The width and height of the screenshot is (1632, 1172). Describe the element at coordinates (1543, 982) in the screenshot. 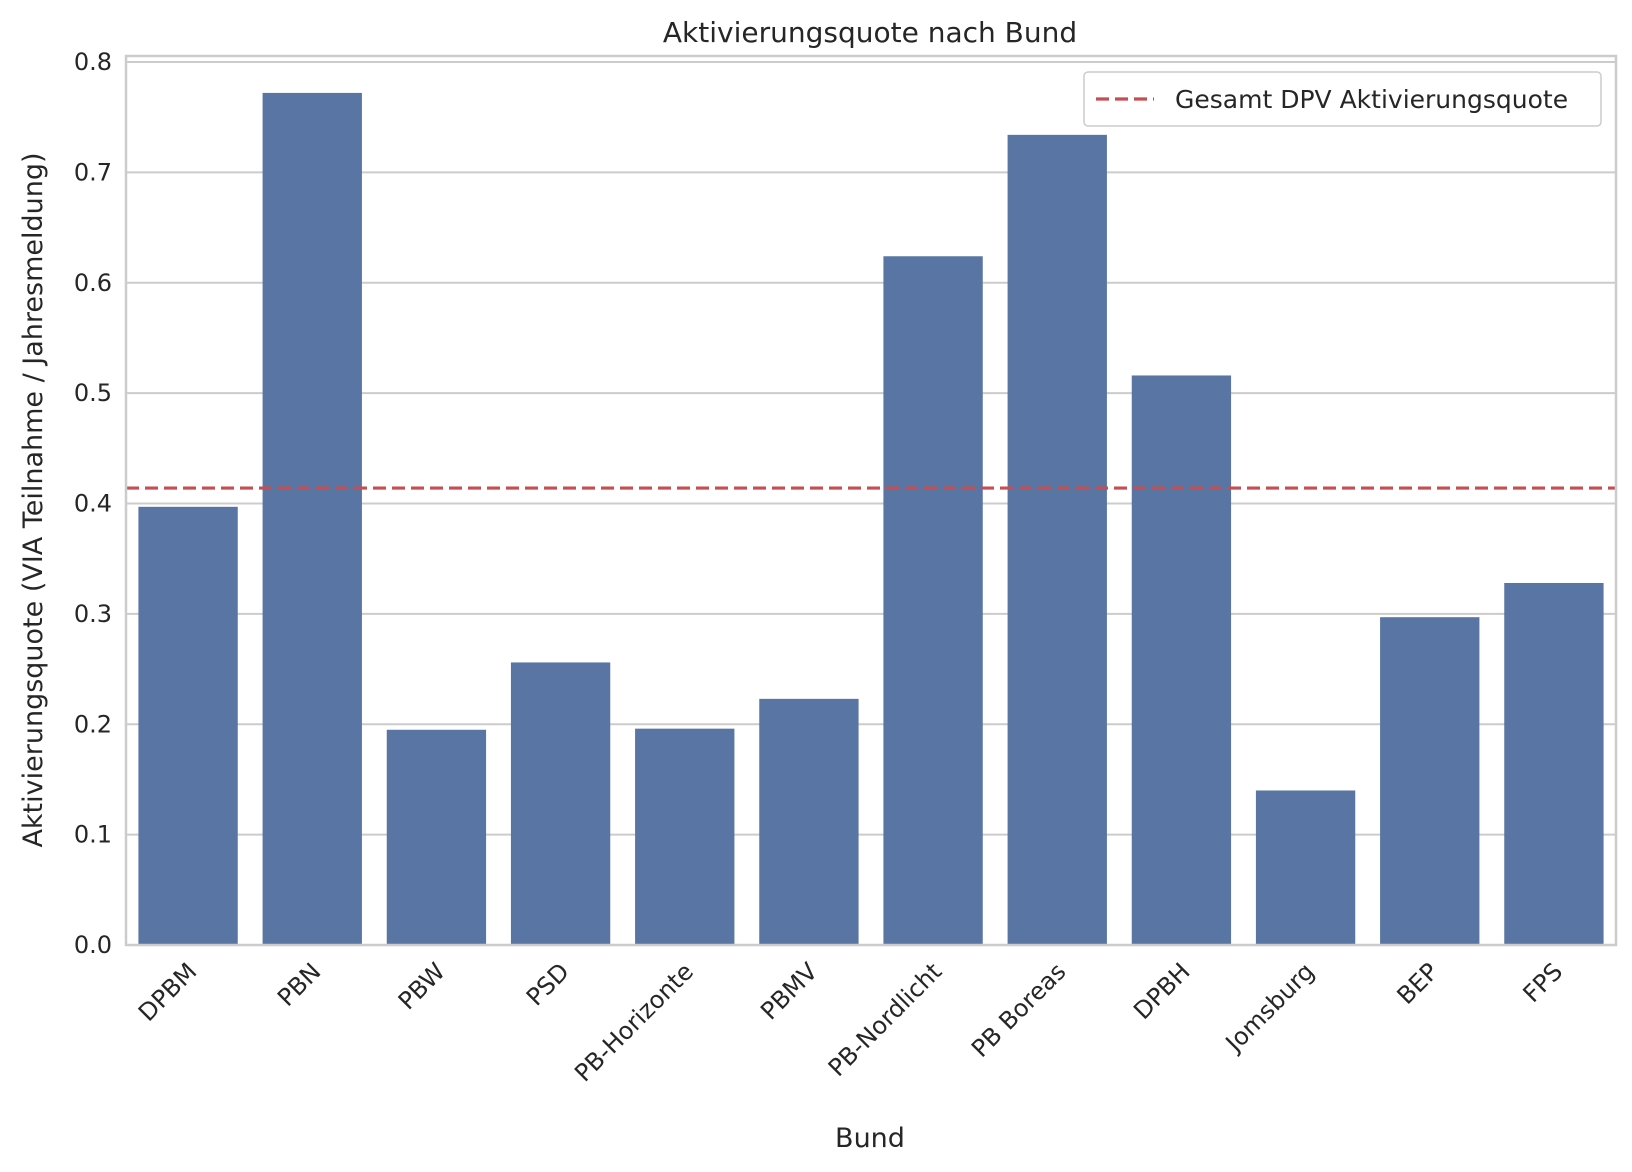

I see `x-tick-label: FPS` at that location.